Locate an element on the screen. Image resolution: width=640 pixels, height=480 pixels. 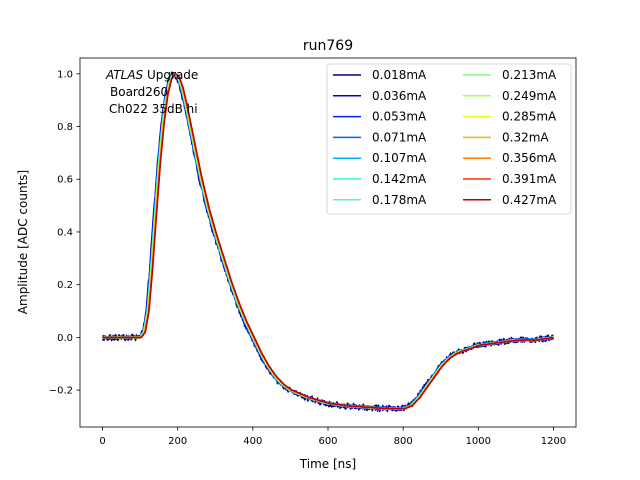
y-tick-label: 0.0 is located at coordinates (65, 338).